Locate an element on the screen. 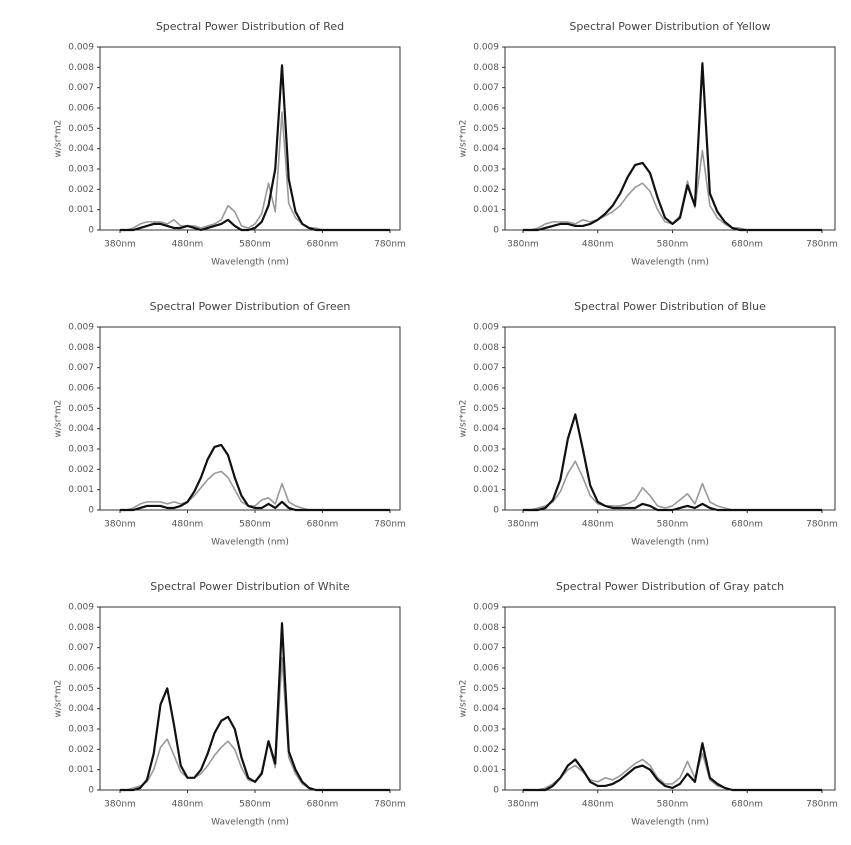 The width and height of the screenshot is (851, 845). chart-title: Spectral Power Distribution of Green is located at coordinates (250, 306).